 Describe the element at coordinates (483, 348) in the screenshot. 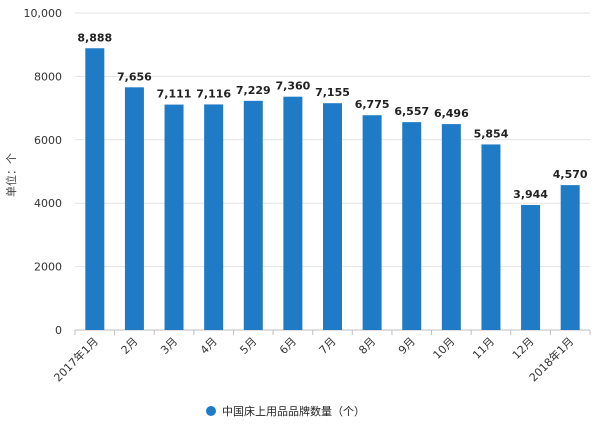

I see `x-tick-label: 11月` at that location.